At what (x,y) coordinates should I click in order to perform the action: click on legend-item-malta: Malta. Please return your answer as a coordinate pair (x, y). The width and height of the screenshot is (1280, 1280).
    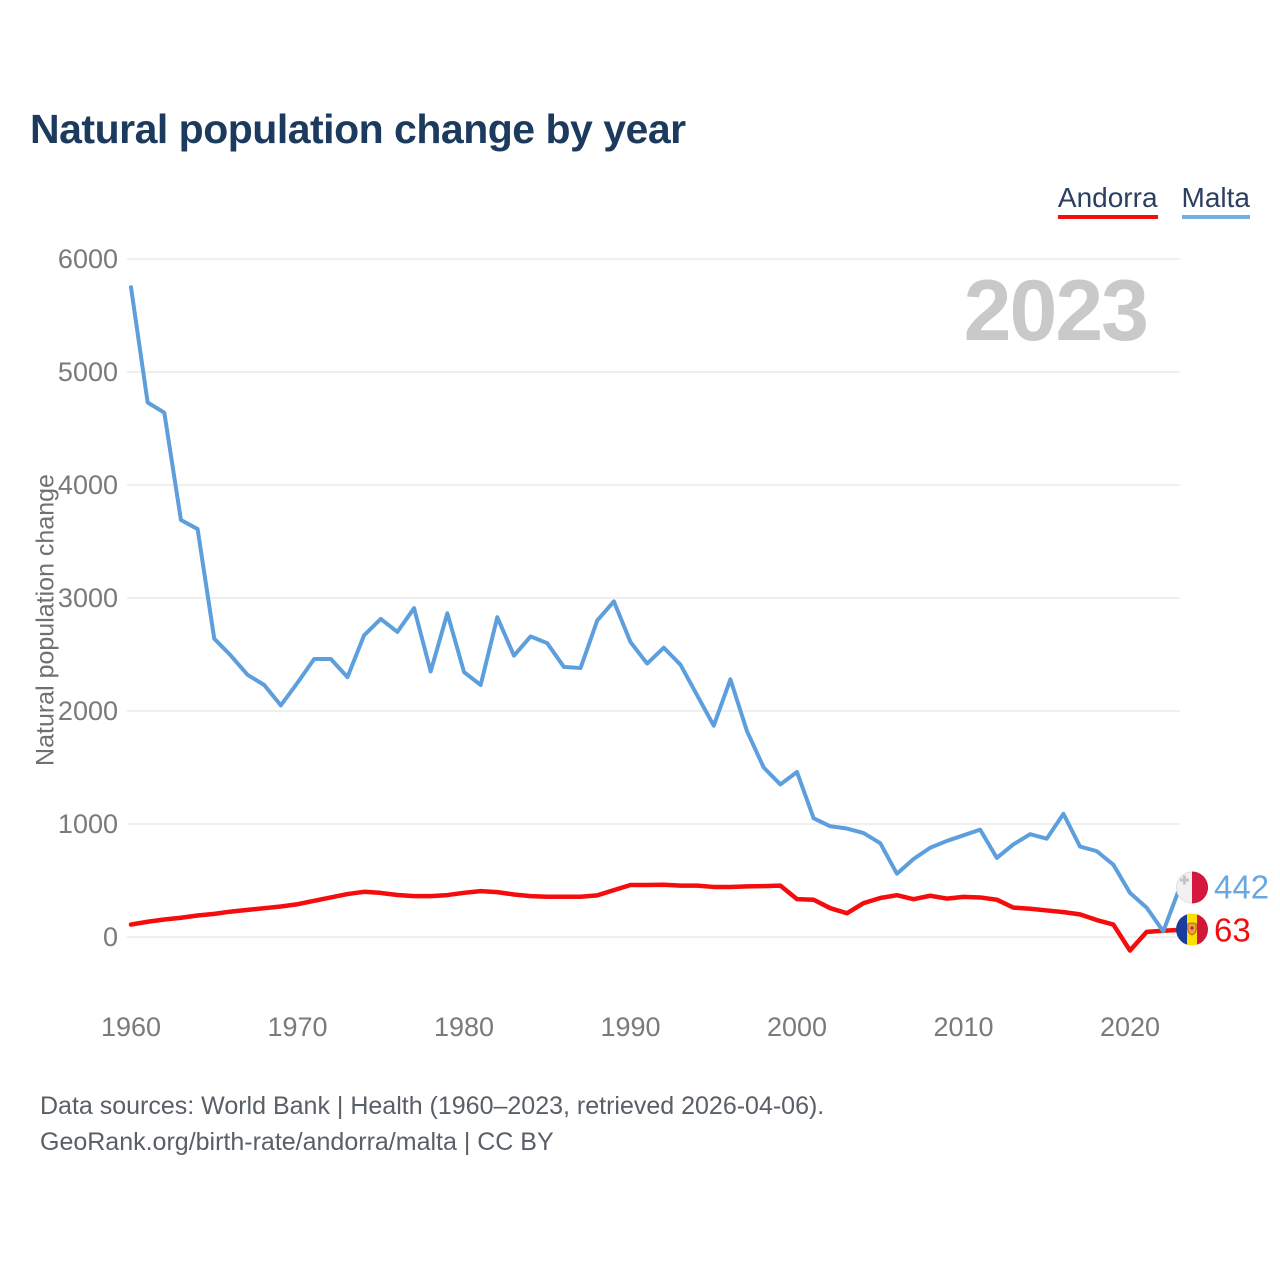
    Looking at the image, I should click on (1215, 200).